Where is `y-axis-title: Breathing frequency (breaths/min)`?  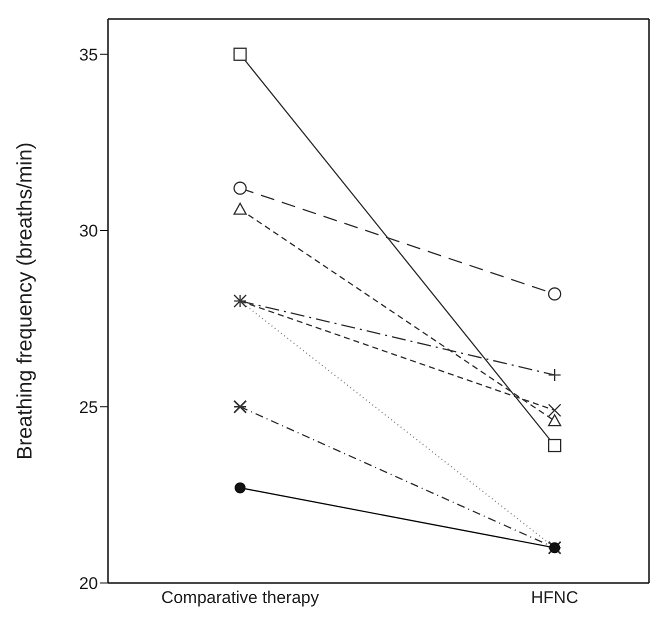 y-axis-title: Breathing frequency (breaths/min) is located at coordinates (24, 301).